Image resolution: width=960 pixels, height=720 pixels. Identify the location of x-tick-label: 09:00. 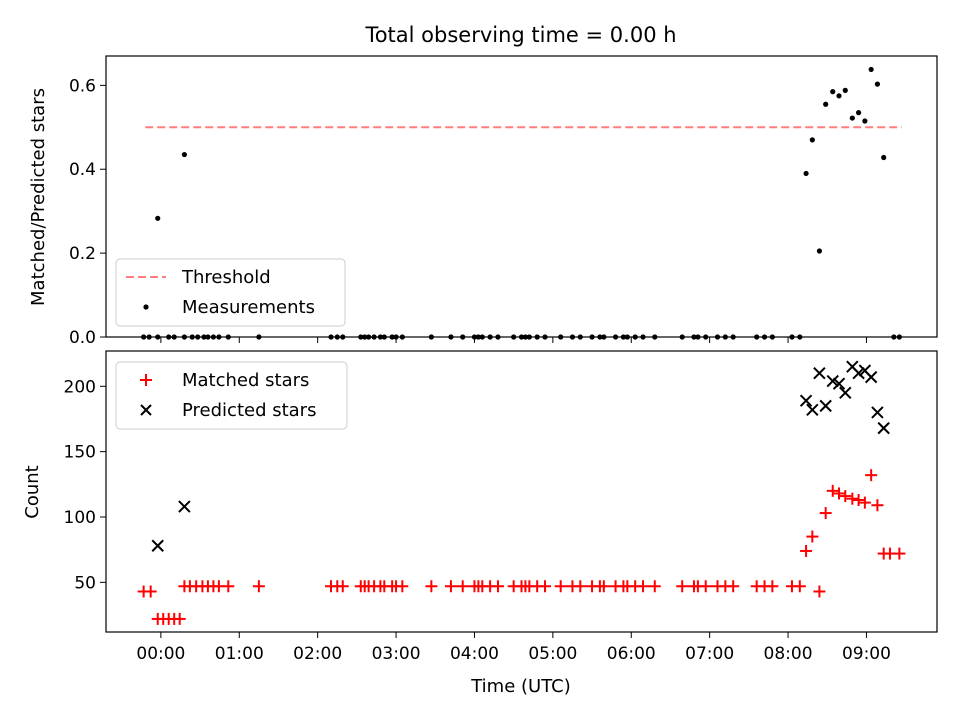
(866, 654).